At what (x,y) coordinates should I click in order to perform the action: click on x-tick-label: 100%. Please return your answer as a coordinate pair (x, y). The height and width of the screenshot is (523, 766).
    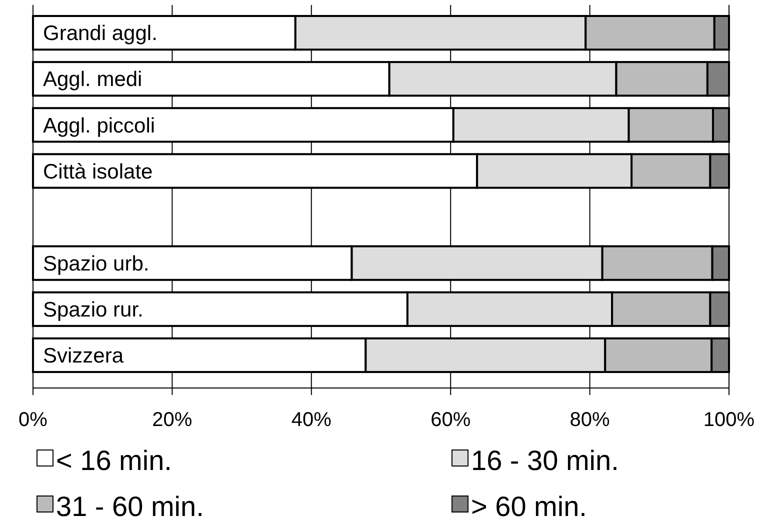
    Looking at the image, I should click on (729, 420).